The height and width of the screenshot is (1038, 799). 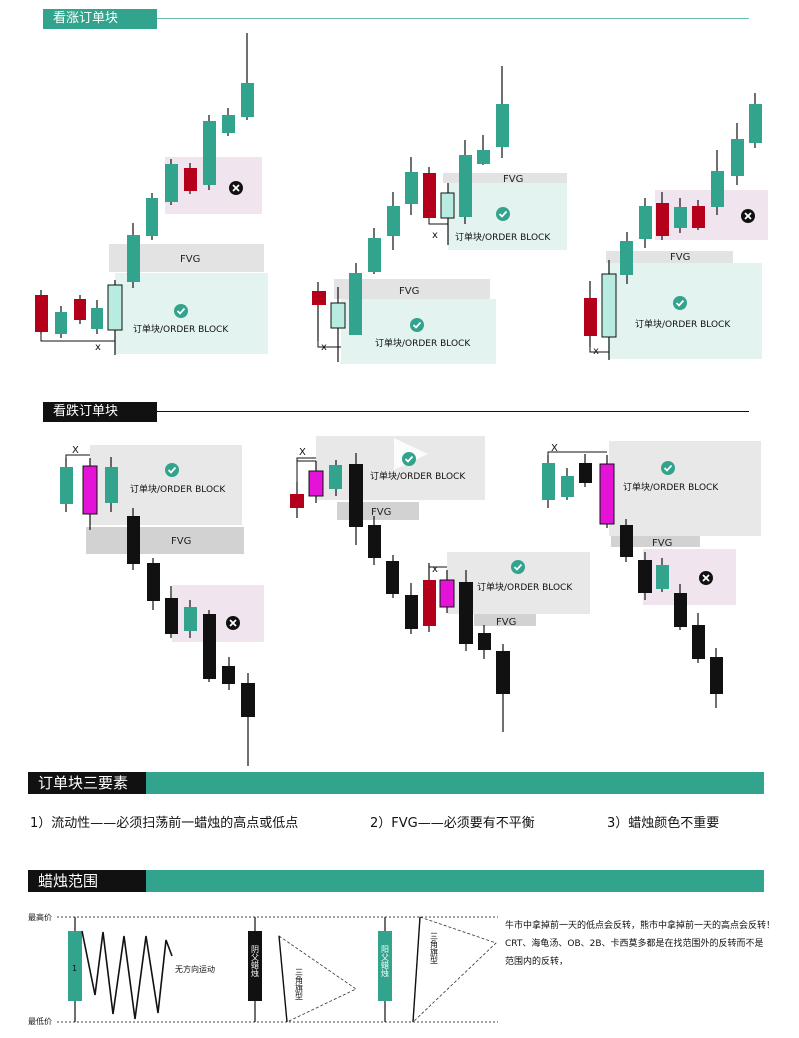 I want to click on no-direction-zigzag, so click(x=127, y=975).